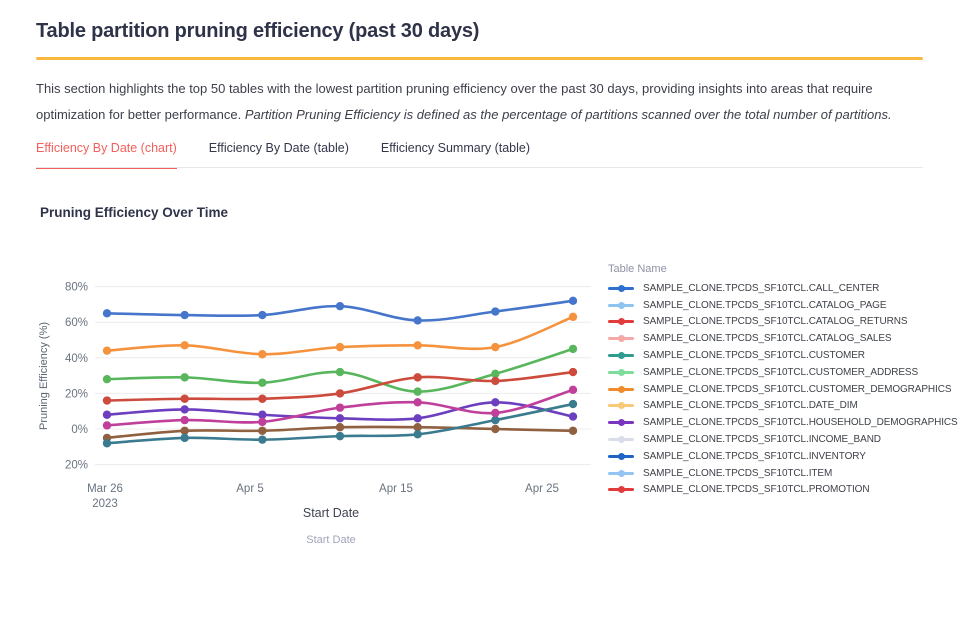 The width and height of the screenshot is (959, 620). What do you see at coordinates (106, 155) in the screenshot?
I see `tab-efficiency-by-date-chart: Efficiency By Date (chart)` at bounding box center [106, 155].